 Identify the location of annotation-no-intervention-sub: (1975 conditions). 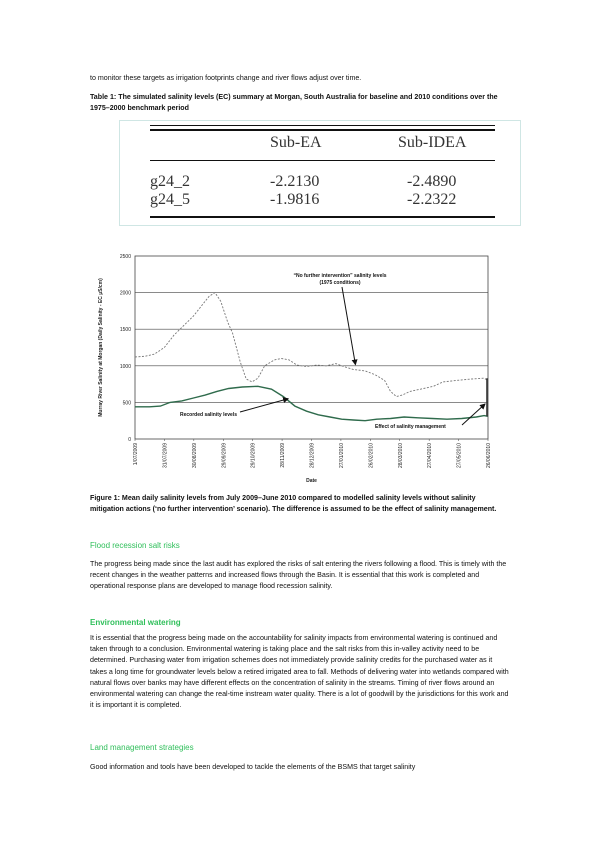
(339, 283).